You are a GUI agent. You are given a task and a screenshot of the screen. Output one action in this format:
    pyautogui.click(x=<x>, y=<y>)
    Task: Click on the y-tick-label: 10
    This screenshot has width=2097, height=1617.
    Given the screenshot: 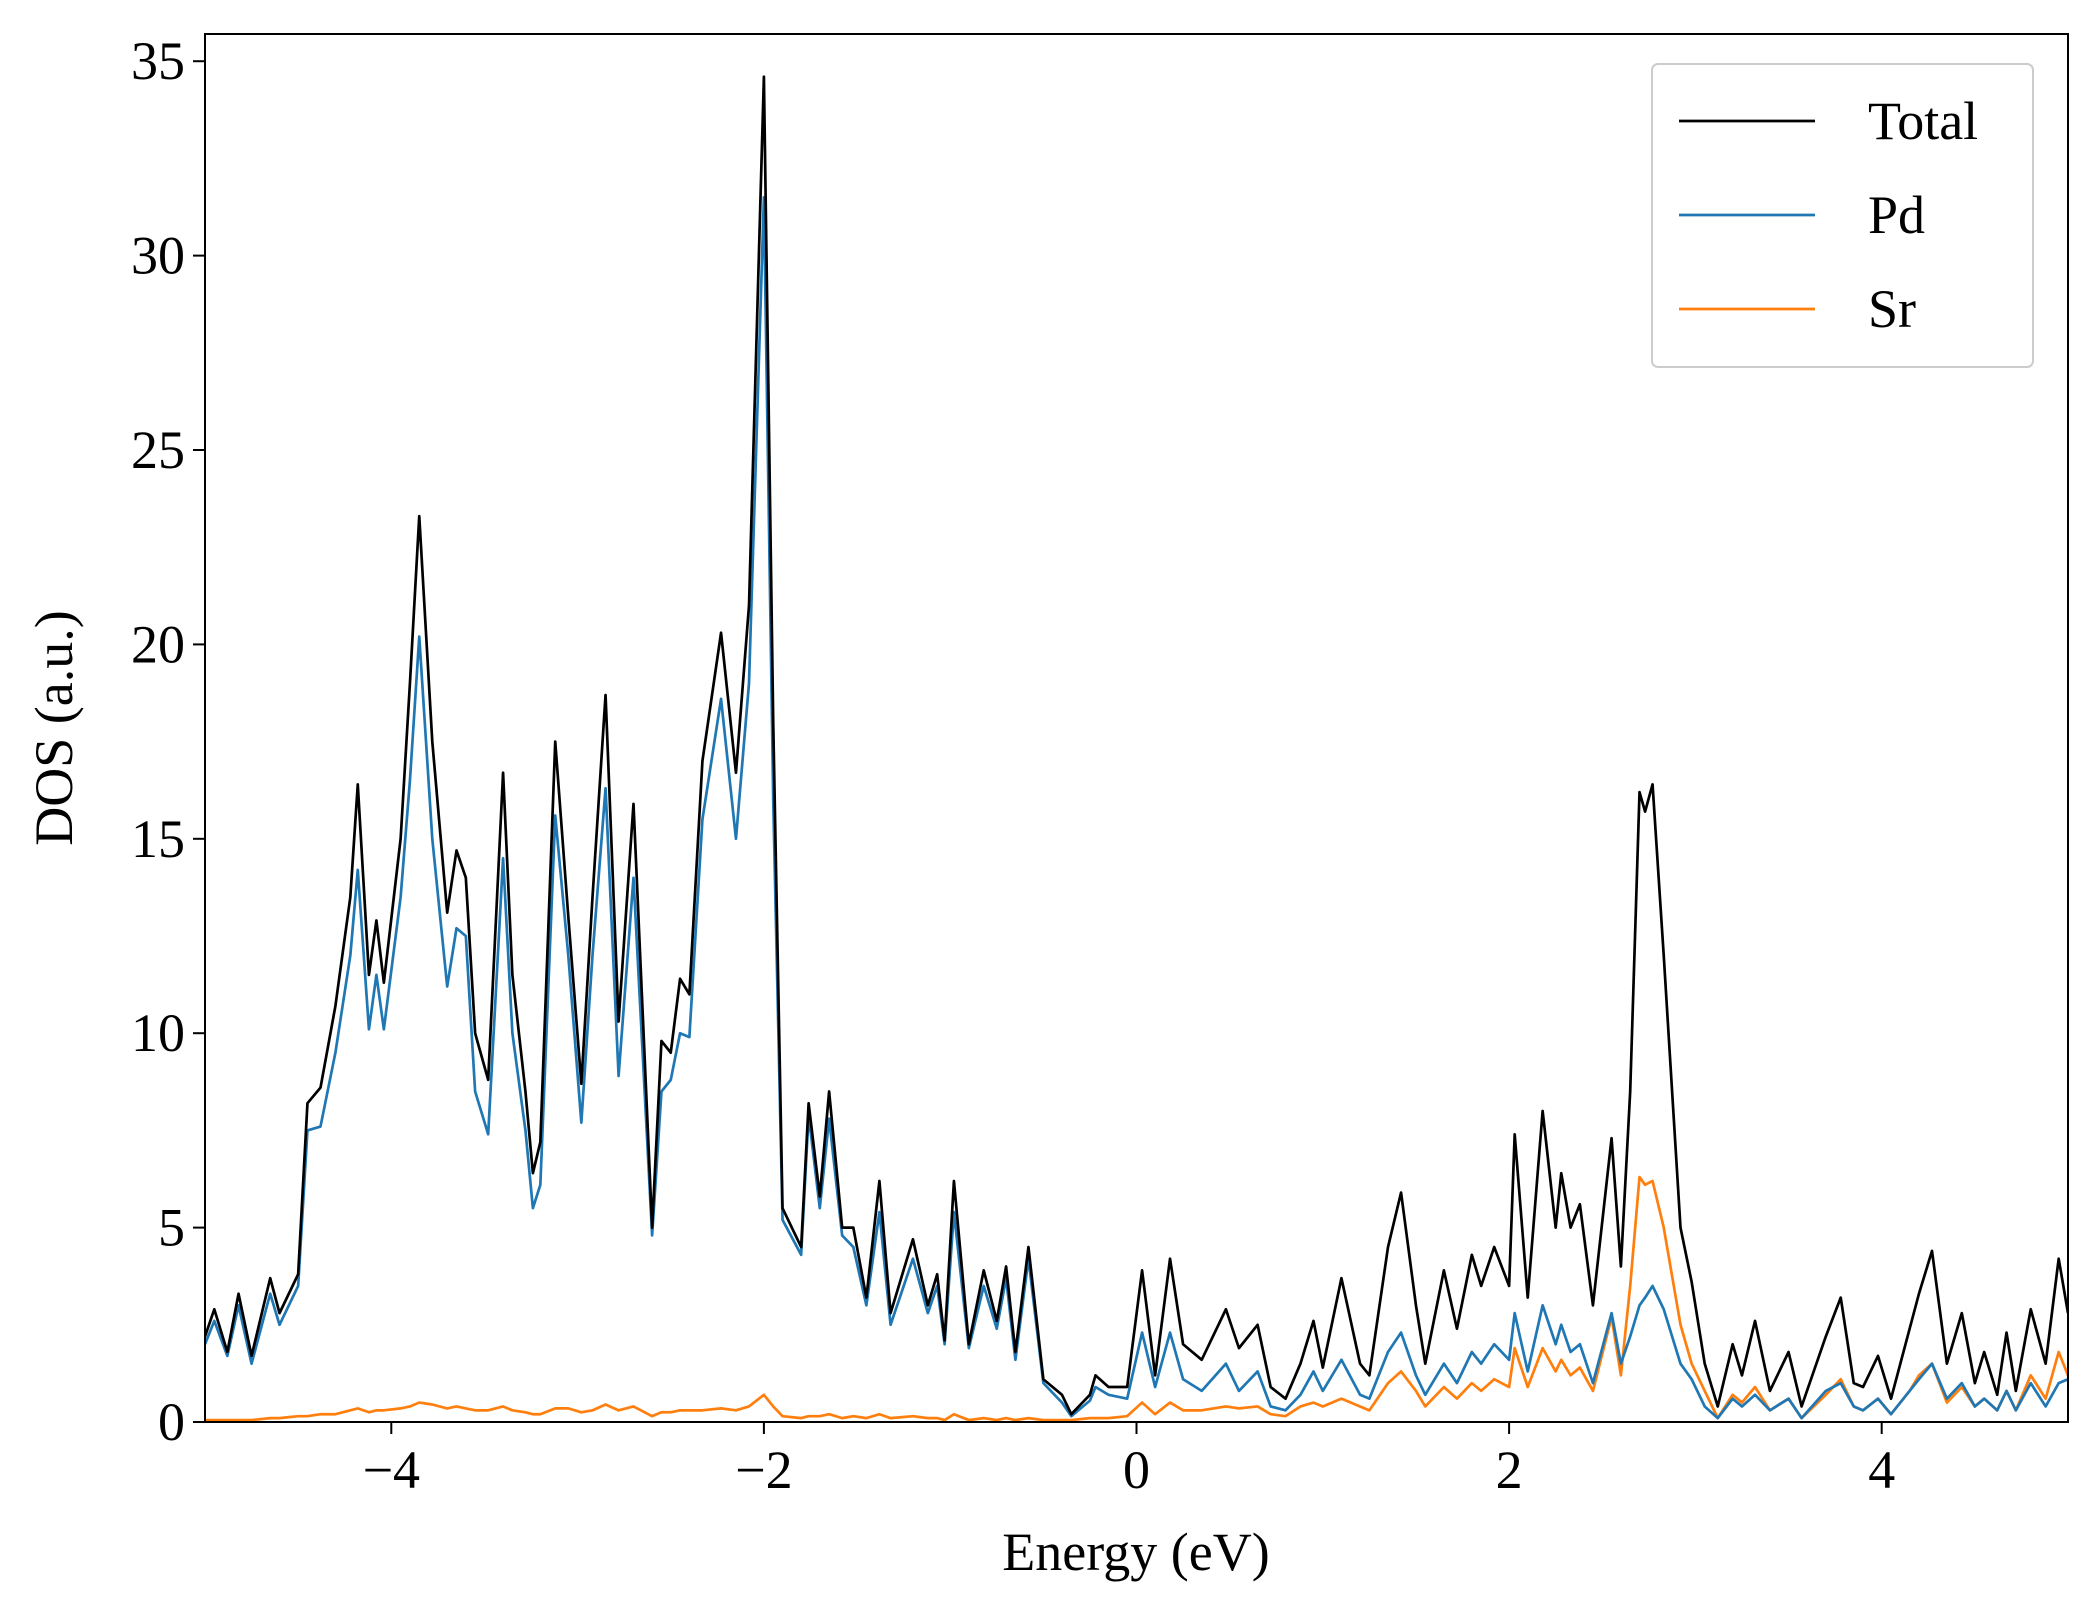 What is the action you would take?
    pyautogui.click(x=158, y=1033)
    